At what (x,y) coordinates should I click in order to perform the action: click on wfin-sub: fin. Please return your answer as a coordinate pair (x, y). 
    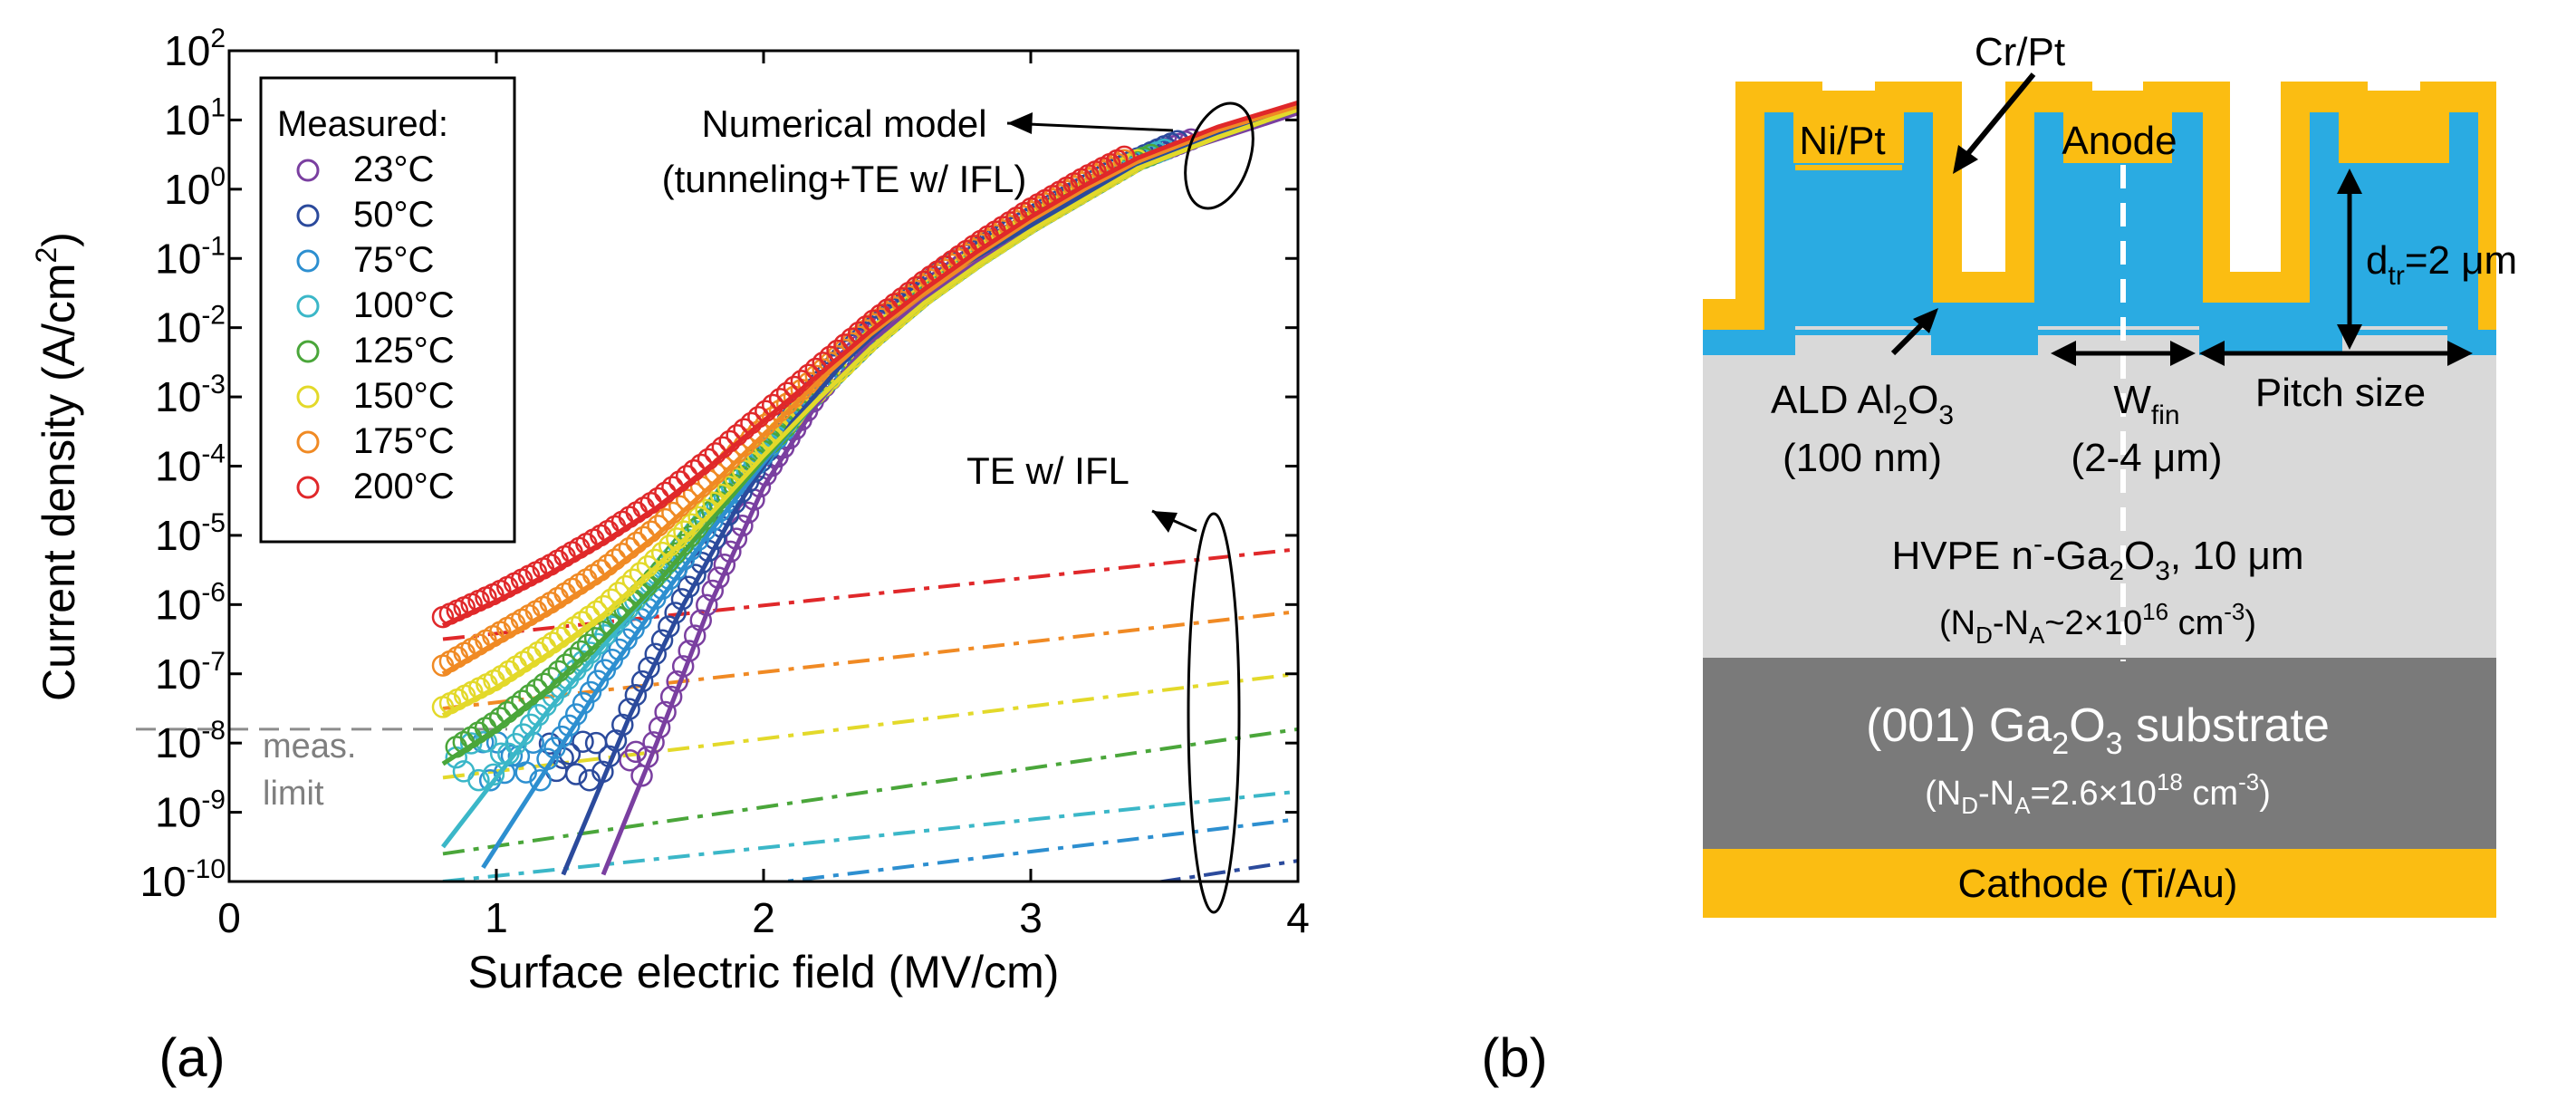
    Looking at the image, I should click on (2165, 415).